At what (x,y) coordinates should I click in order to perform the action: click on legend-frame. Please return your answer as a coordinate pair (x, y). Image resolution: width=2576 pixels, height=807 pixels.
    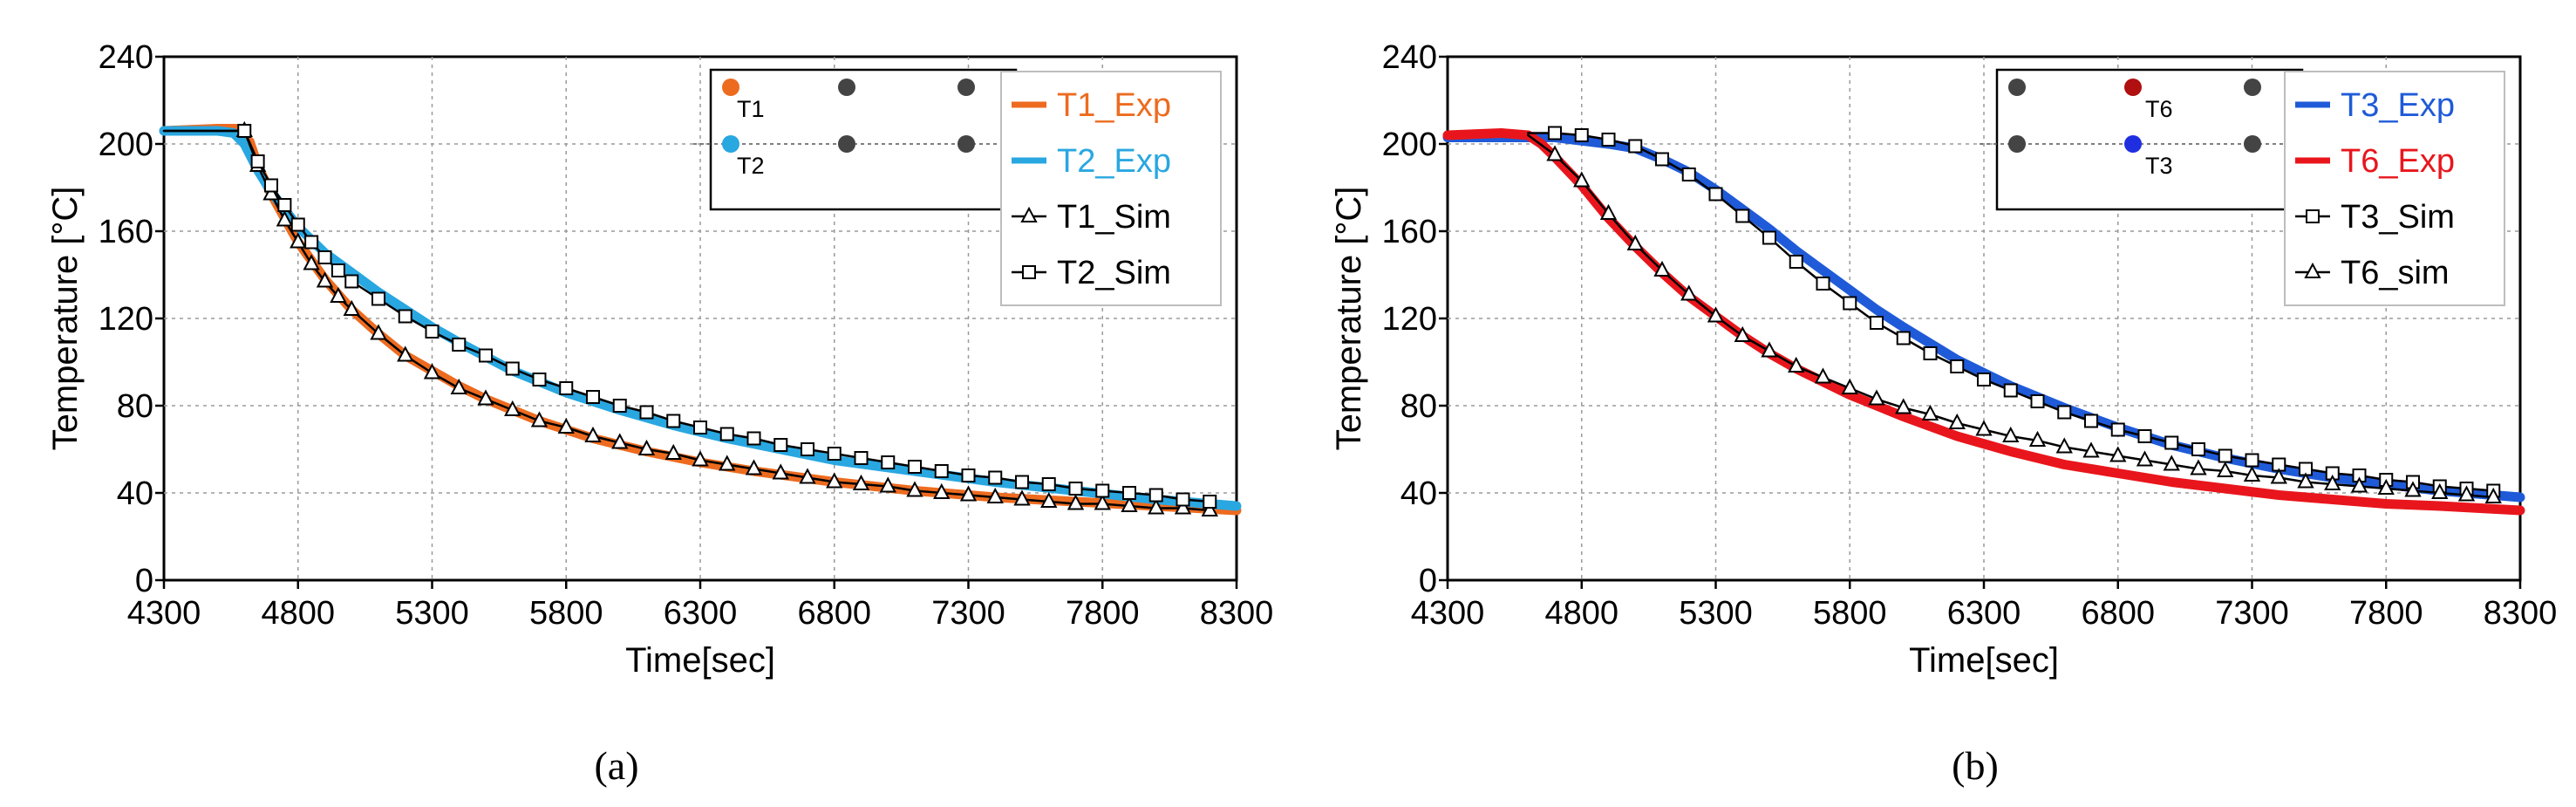
    Looking at the image, I should click on (1111, 188).